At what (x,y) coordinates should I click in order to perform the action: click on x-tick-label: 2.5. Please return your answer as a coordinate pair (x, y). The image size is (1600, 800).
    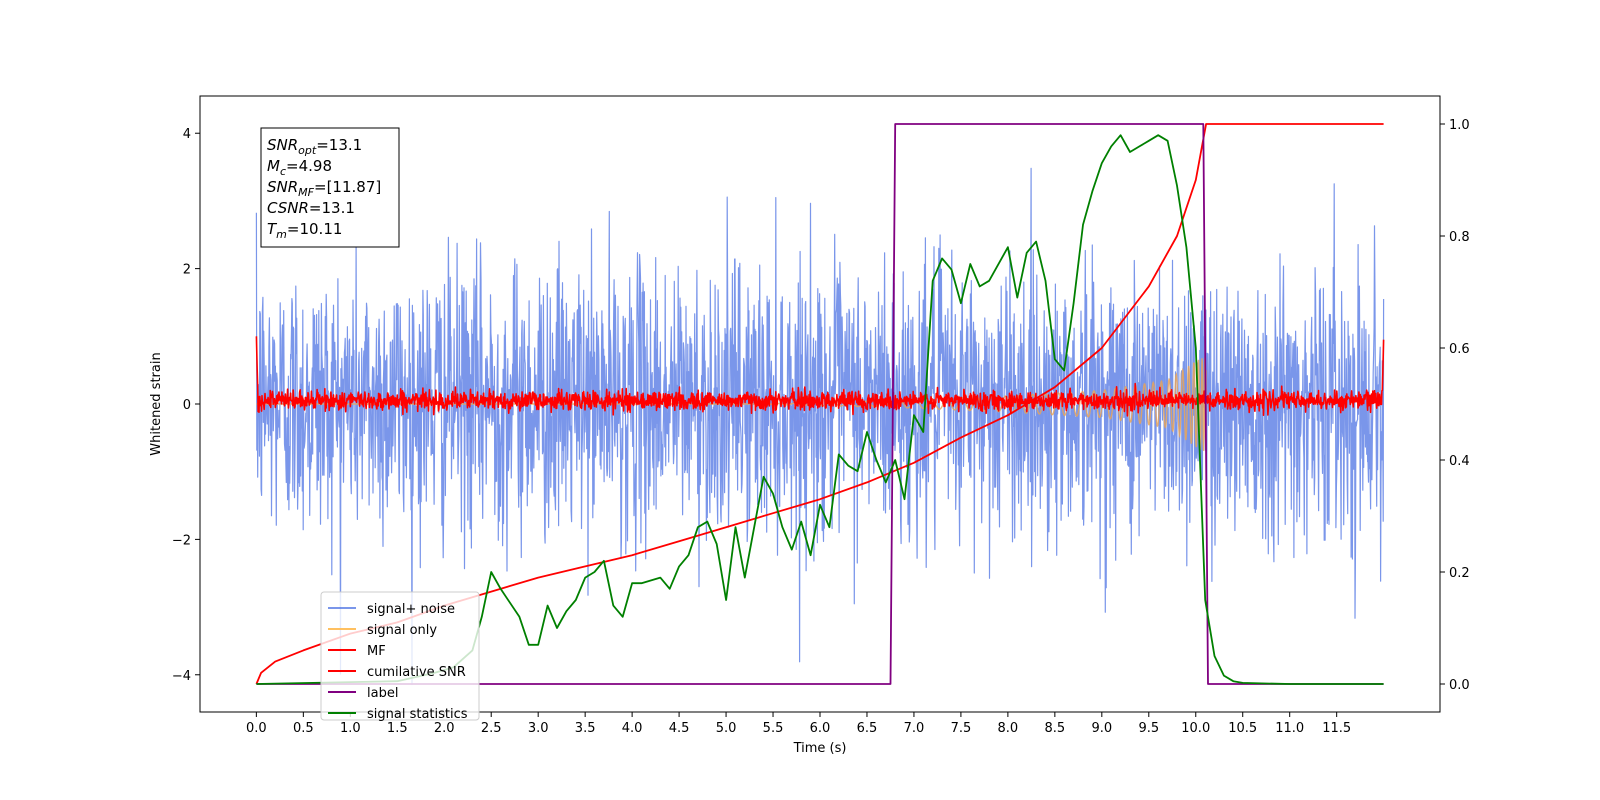
    Looking at the image, I should click on (491, 728).